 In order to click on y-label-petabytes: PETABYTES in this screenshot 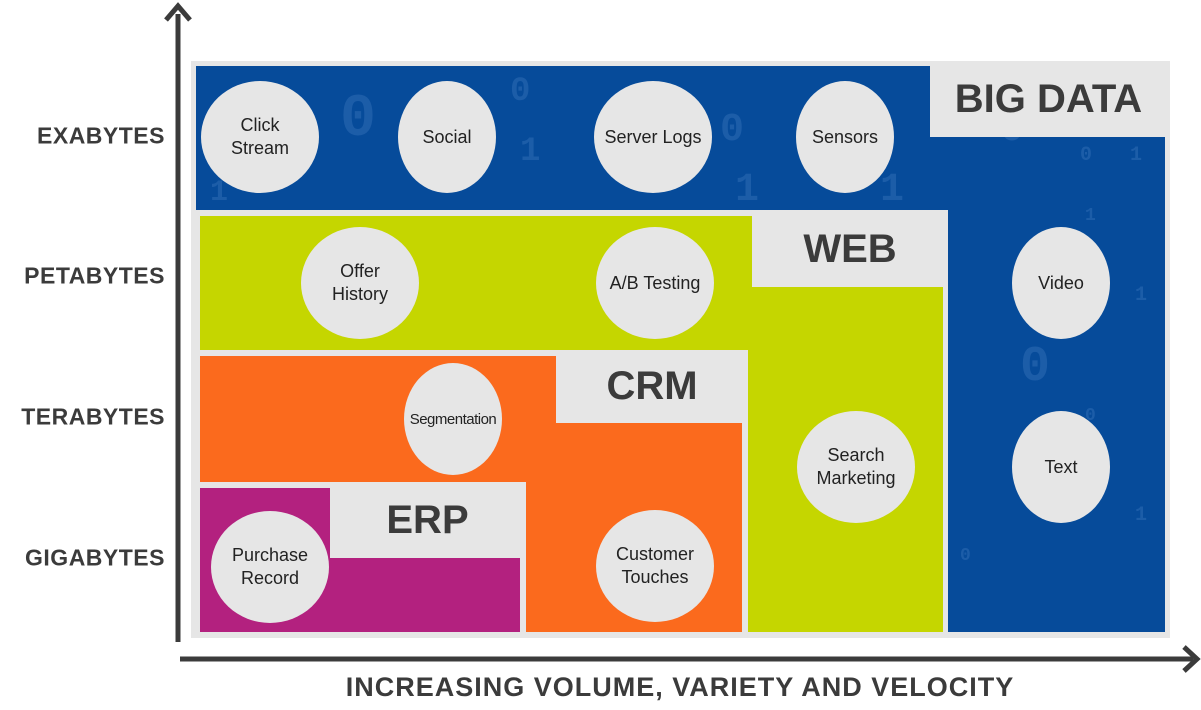, I will do `click(94, 275)`.